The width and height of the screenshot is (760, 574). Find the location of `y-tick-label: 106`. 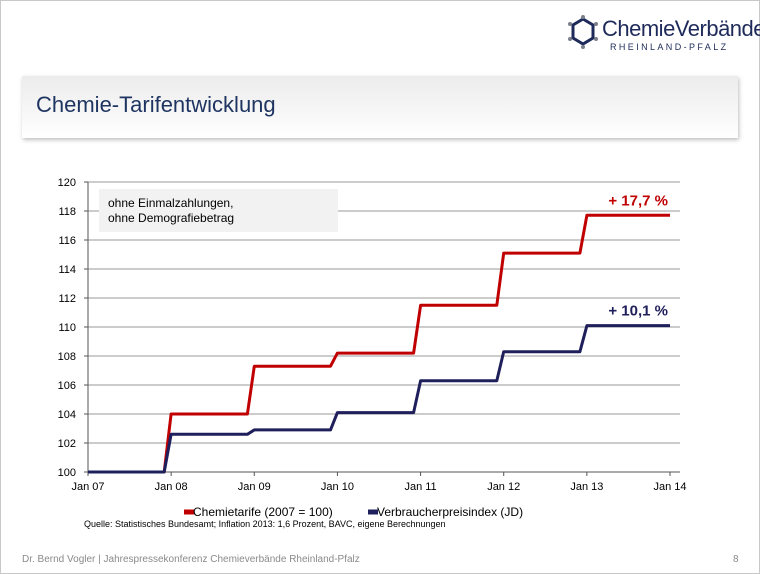

y-tick-label: 106 is located at coordinates (67, 386).